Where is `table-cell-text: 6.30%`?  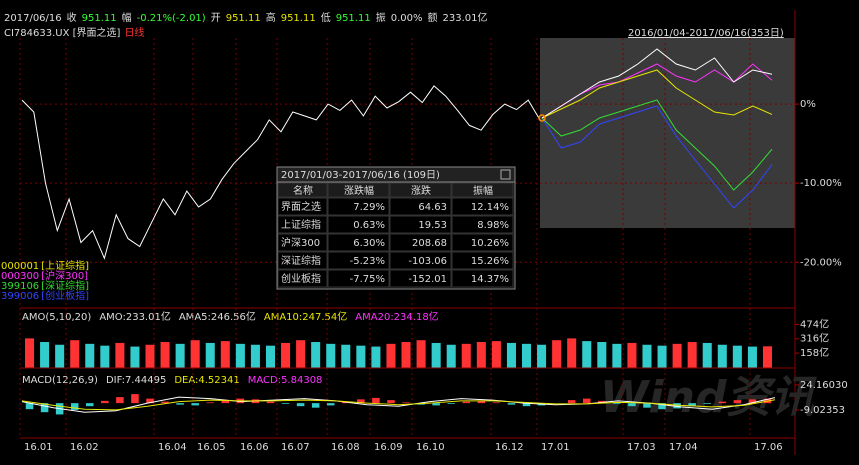 table-cell-text: 6.30% is located at coordinates (369, 243).